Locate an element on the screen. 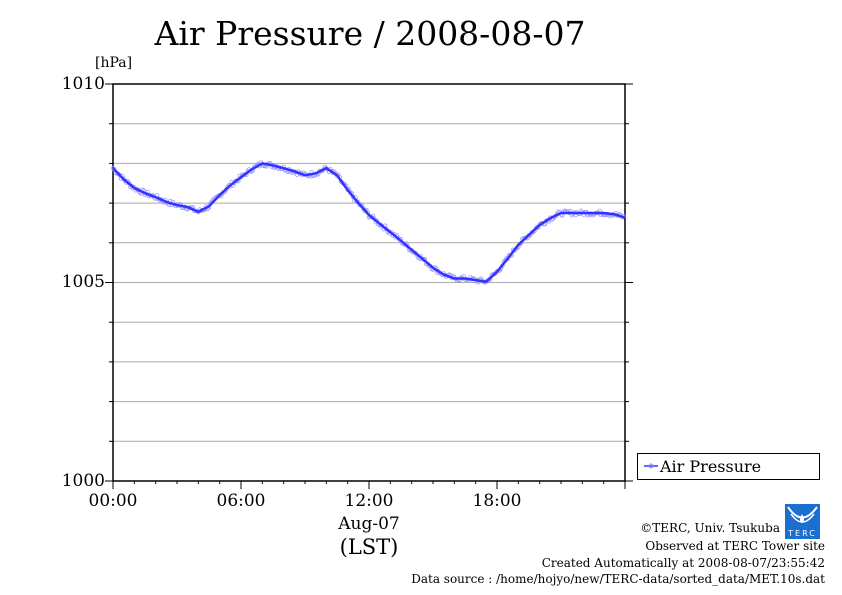  x-date-label: Aug-07 is located at coordinates (369, 524).